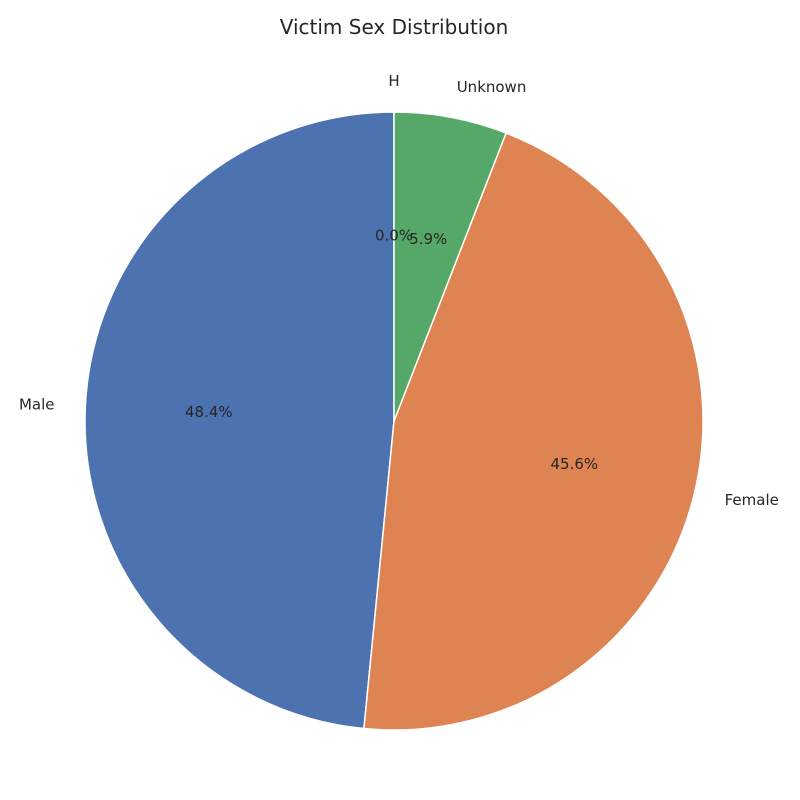 The image size is (800, 800). What do you see at coordinates (394, 236) in the screenshot?
I see `pct-label-h: 0.0%` at bounding box center [394, 236].